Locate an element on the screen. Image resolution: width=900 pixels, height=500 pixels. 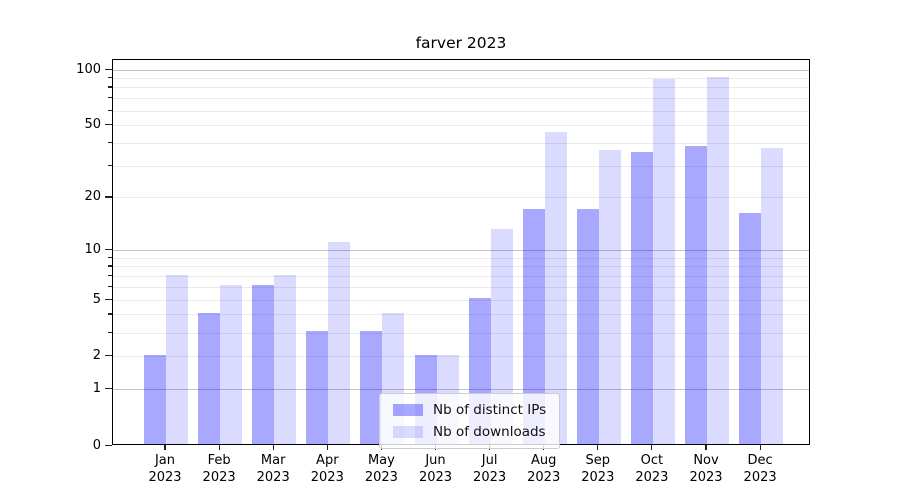
bar-aug-2023-downloads is located at coordinates (555, 288).